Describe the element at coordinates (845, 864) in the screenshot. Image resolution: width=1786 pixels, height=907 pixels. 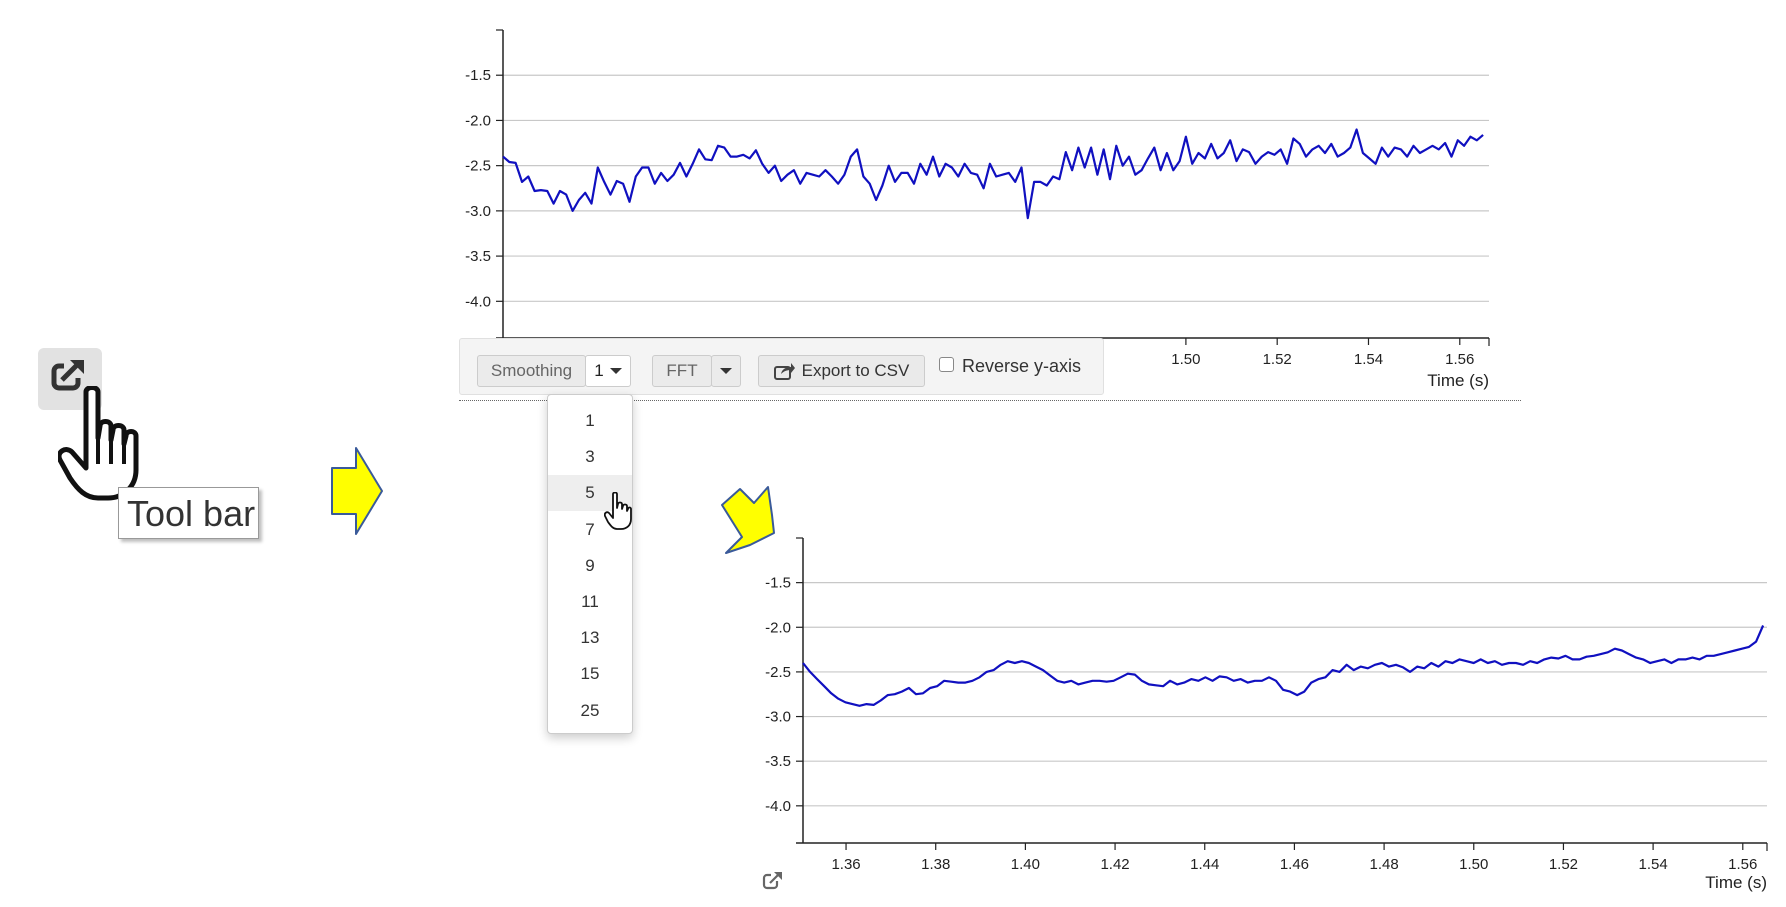
I see `x-tick-label: 1.36` at that location.